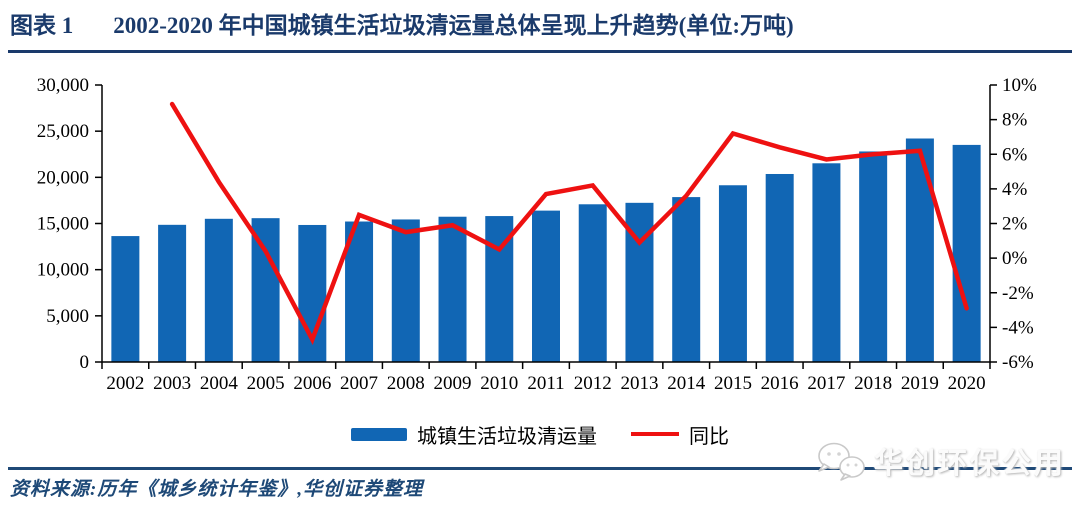 Image resolution: width=1080 pixels, height=513 pixels. I want to click on right-axis-label: -4%, so click(1018, 327).